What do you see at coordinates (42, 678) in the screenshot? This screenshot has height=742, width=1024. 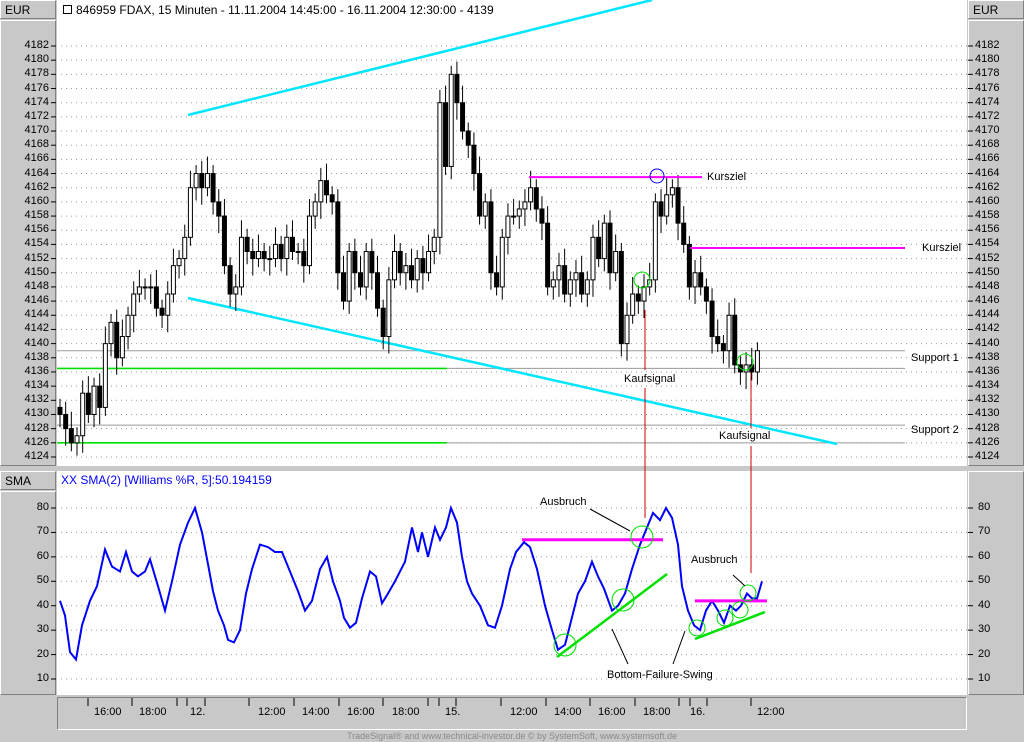 I see `indicator-tick-label-left: 10` at bounding box center [42, 678].